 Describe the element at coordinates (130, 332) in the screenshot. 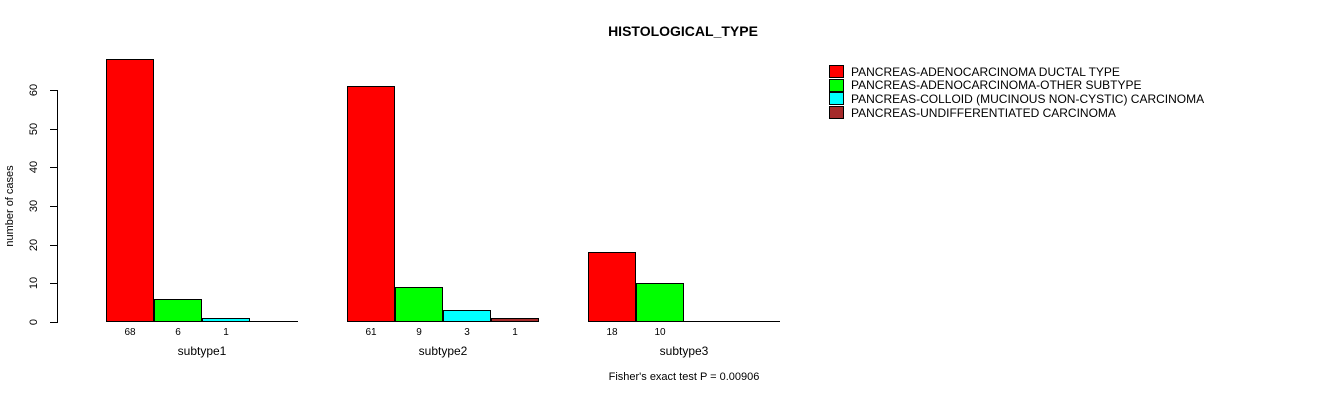

I see `bar-value-label: 68` at that location.